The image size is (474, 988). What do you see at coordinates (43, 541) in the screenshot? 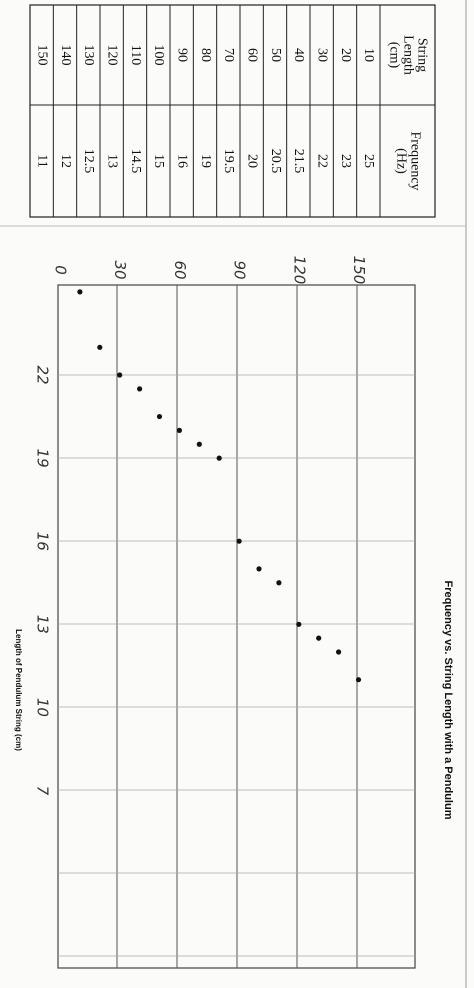
I see `handwritten-tick: 16` at bounding box center [43, 541].